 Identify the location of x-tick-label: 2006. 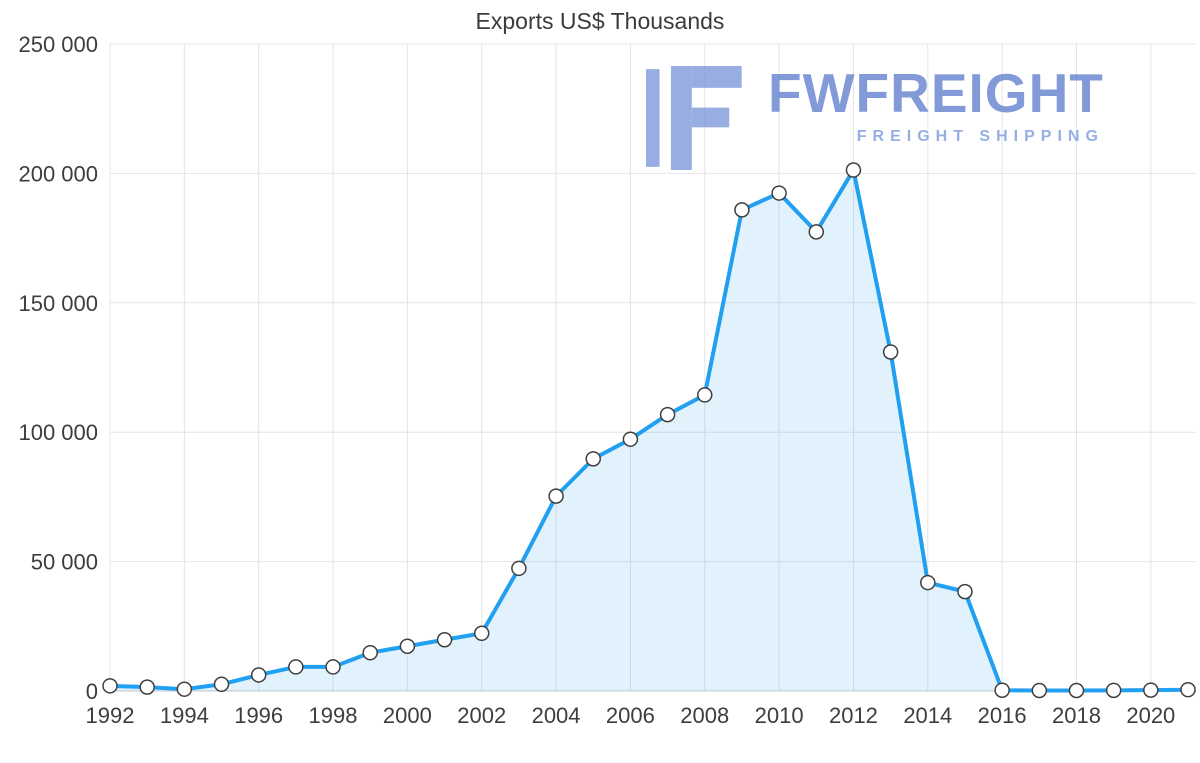
(630, 715).